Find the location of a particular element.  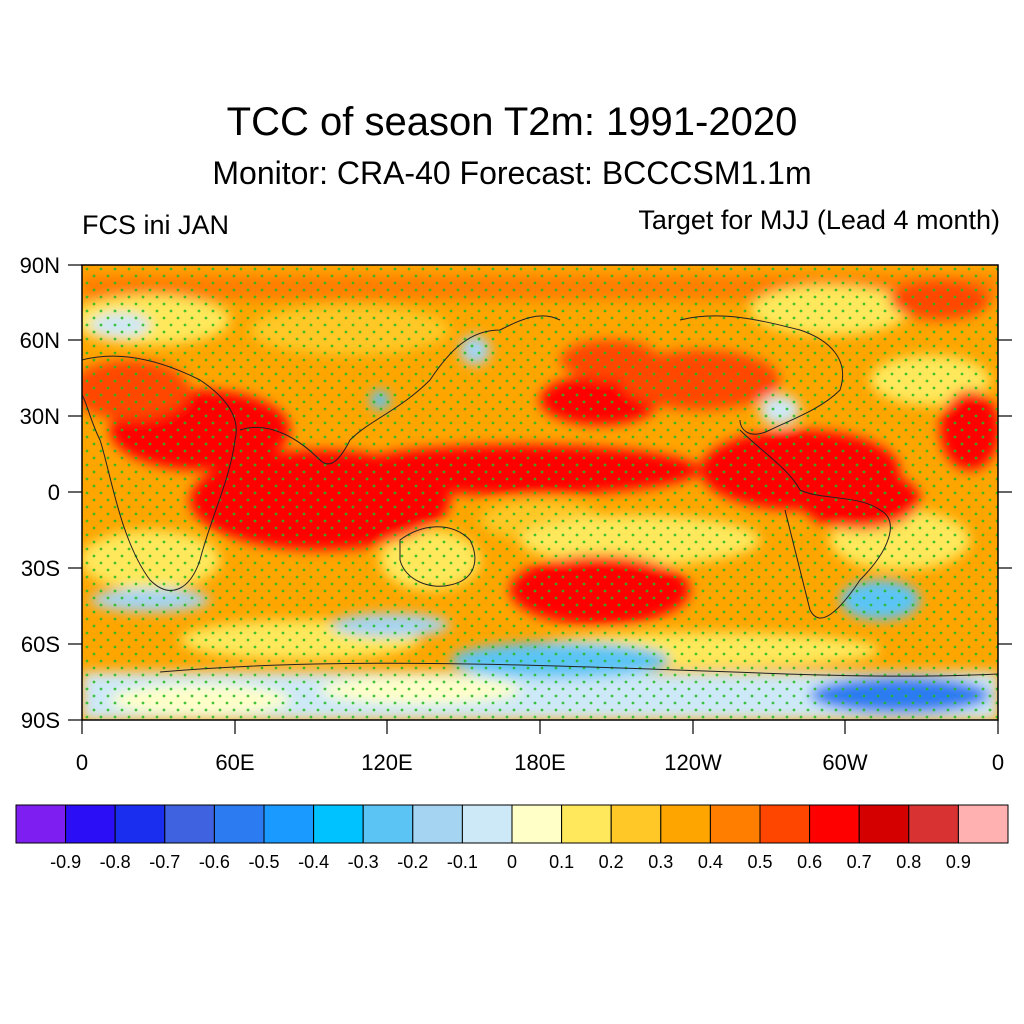

lat-label-30n: 30N is located at coordinates (39, 416).